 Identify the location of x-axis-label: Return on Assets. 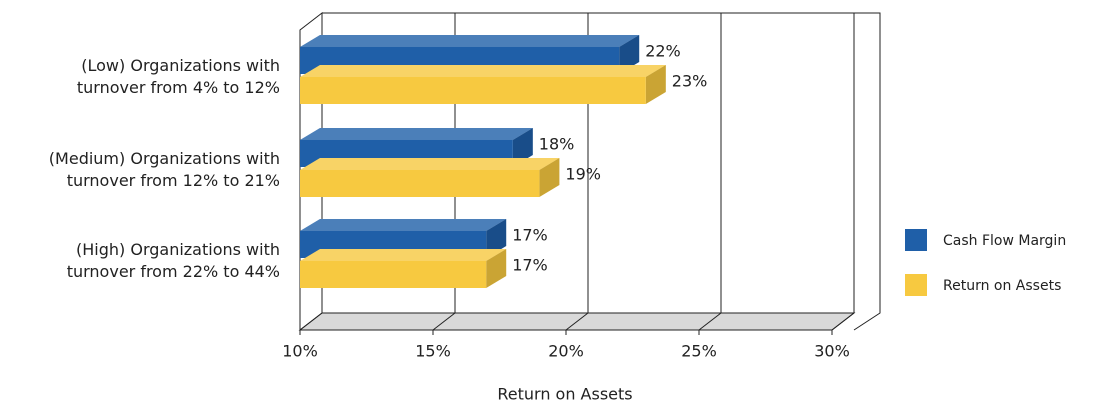
(564, 394).